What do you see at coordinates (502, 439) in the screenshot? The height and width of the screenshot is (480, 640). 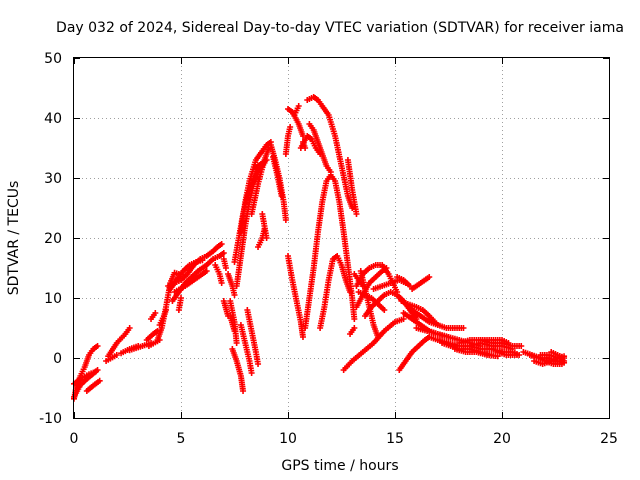 I see `x-tick-label: 20` at bounding box center [502, 439].